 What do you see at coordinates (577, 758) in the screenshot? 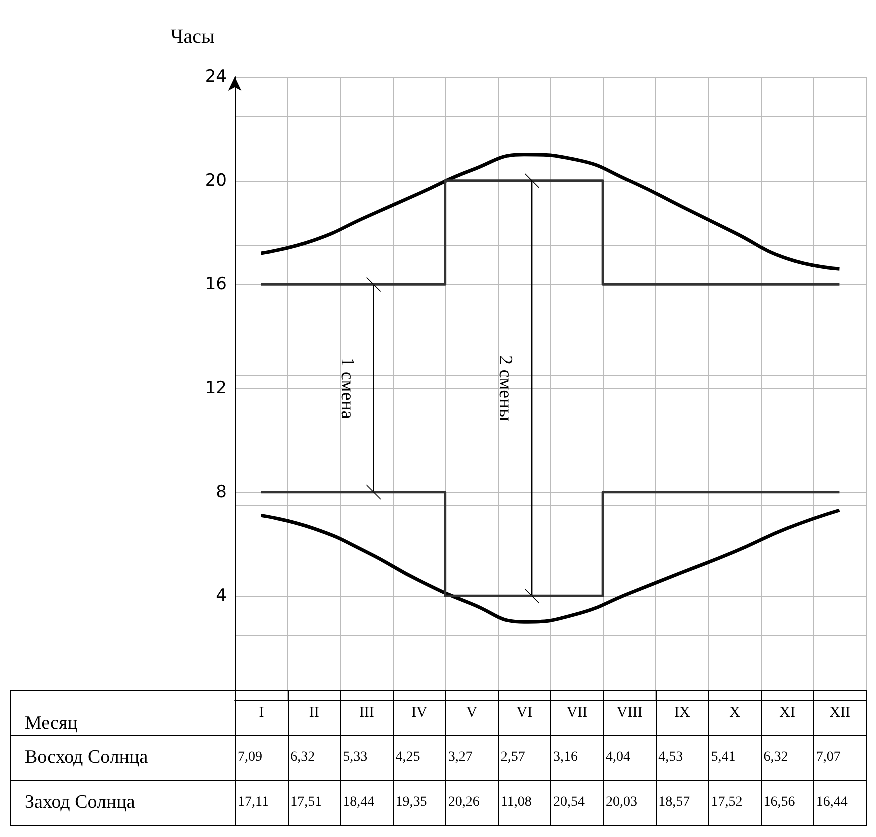
I see `text: 3,16` at bounding box center [577, 758].